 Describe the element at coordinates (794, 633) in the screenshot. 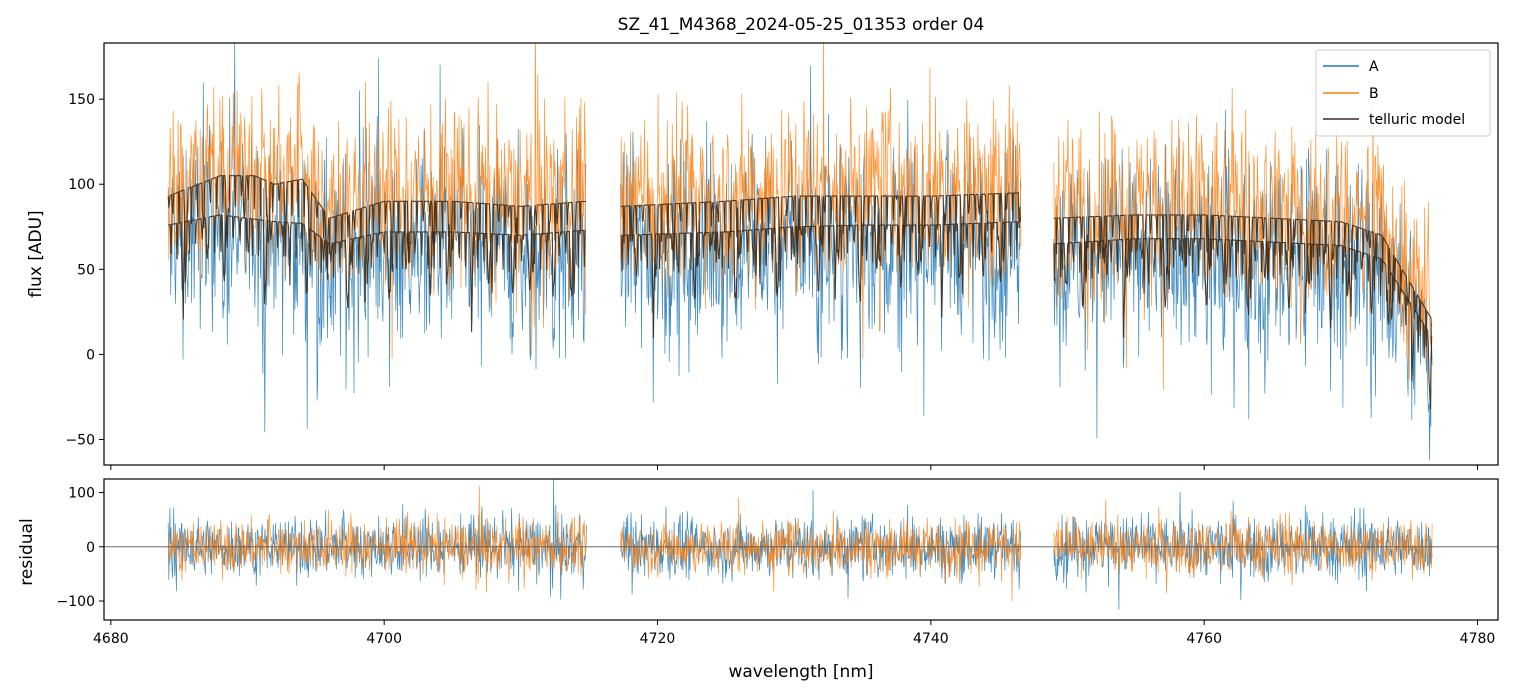

I see `residual-x-ticks: 4680 4700 4720 4740 4760 4780` at that location.